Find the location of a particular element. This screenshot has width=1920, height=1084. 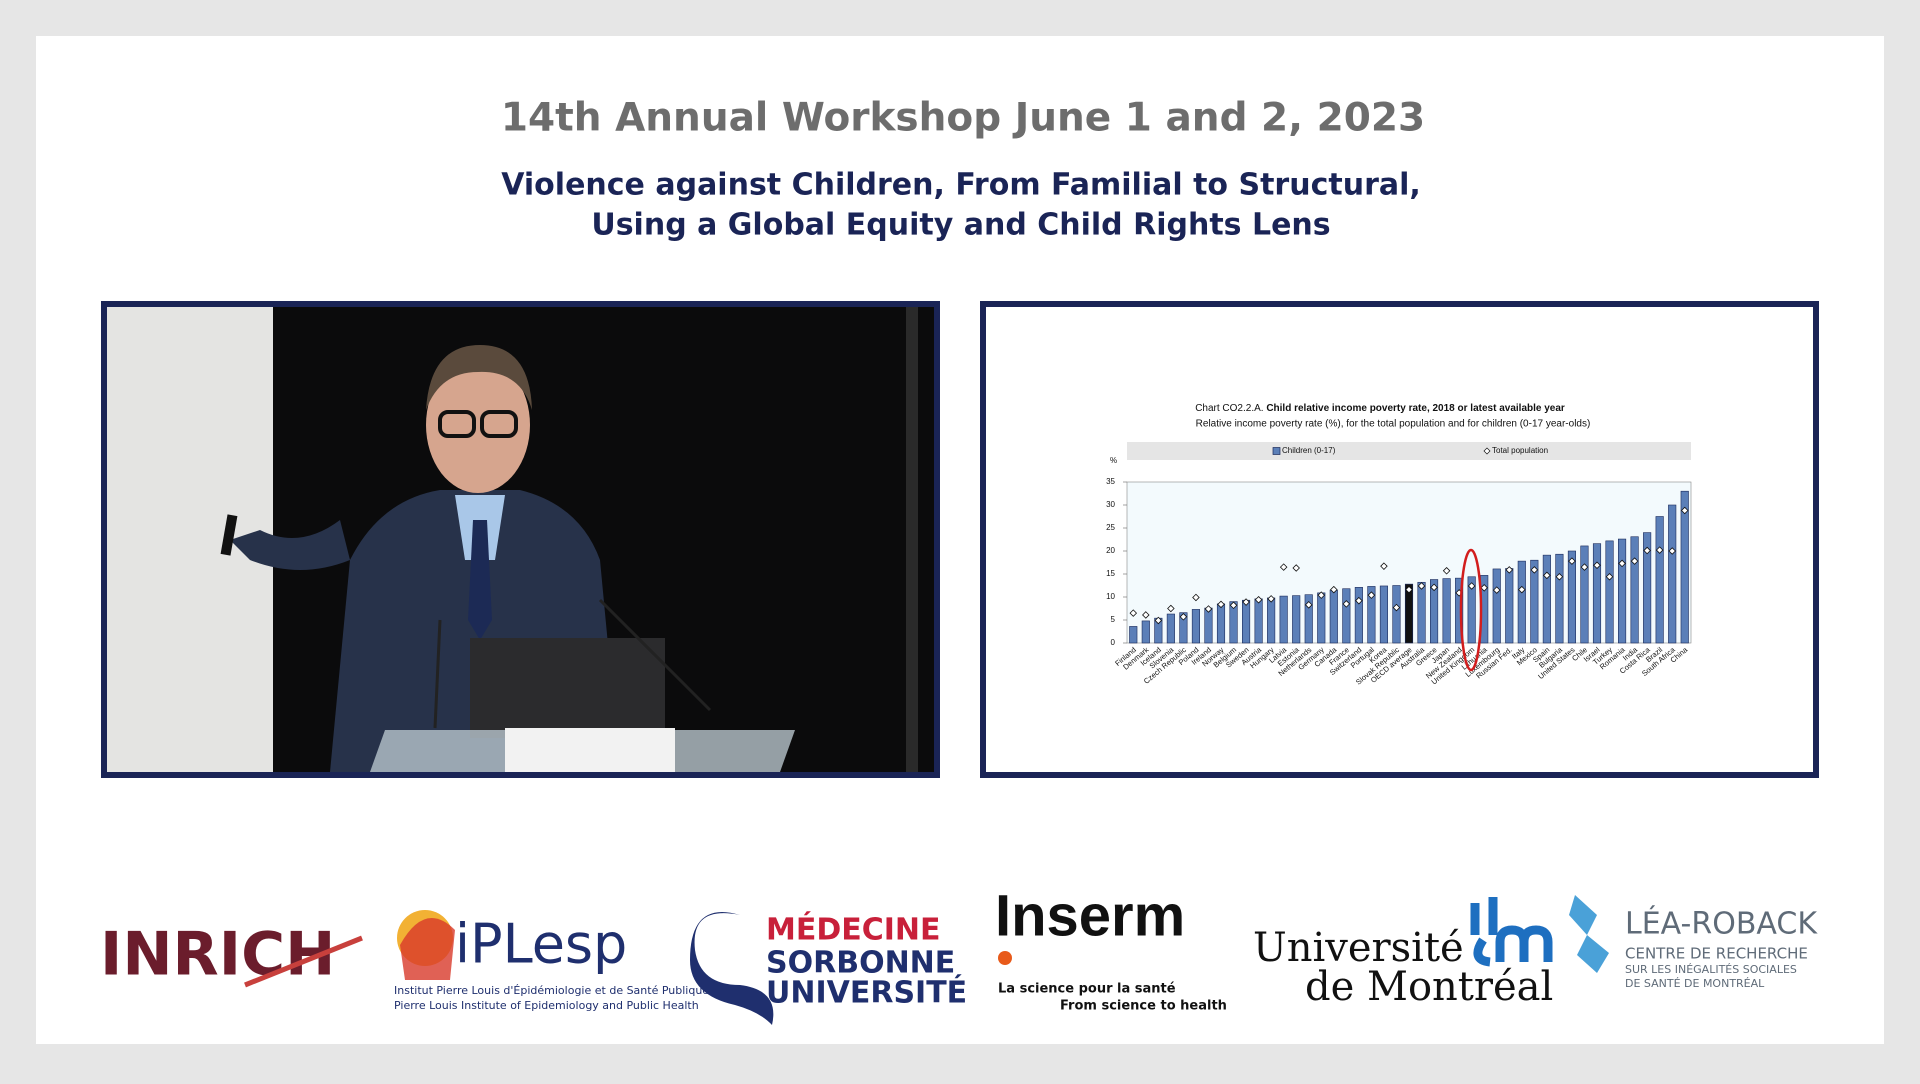

logo-lea-mark is located at coordinates (1589, 934).